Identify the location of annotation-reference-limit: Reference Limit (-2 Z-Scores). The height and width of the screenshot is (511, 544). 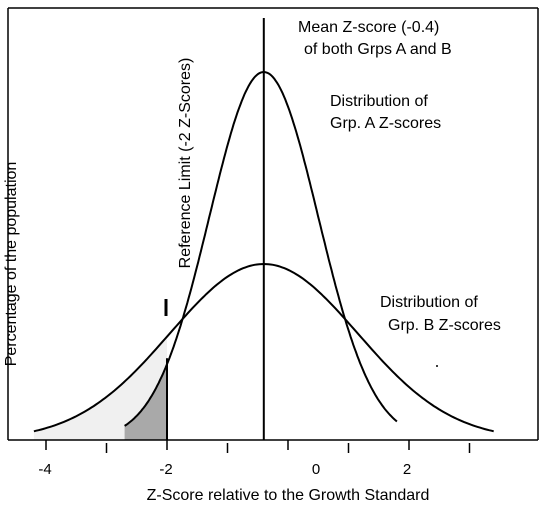
(185, 163).